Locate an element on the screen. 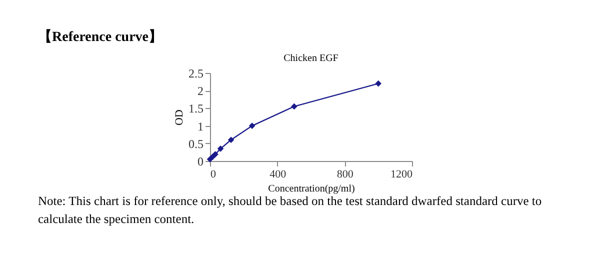  y-tick-label: 1 is located at coordinates (201, 126).